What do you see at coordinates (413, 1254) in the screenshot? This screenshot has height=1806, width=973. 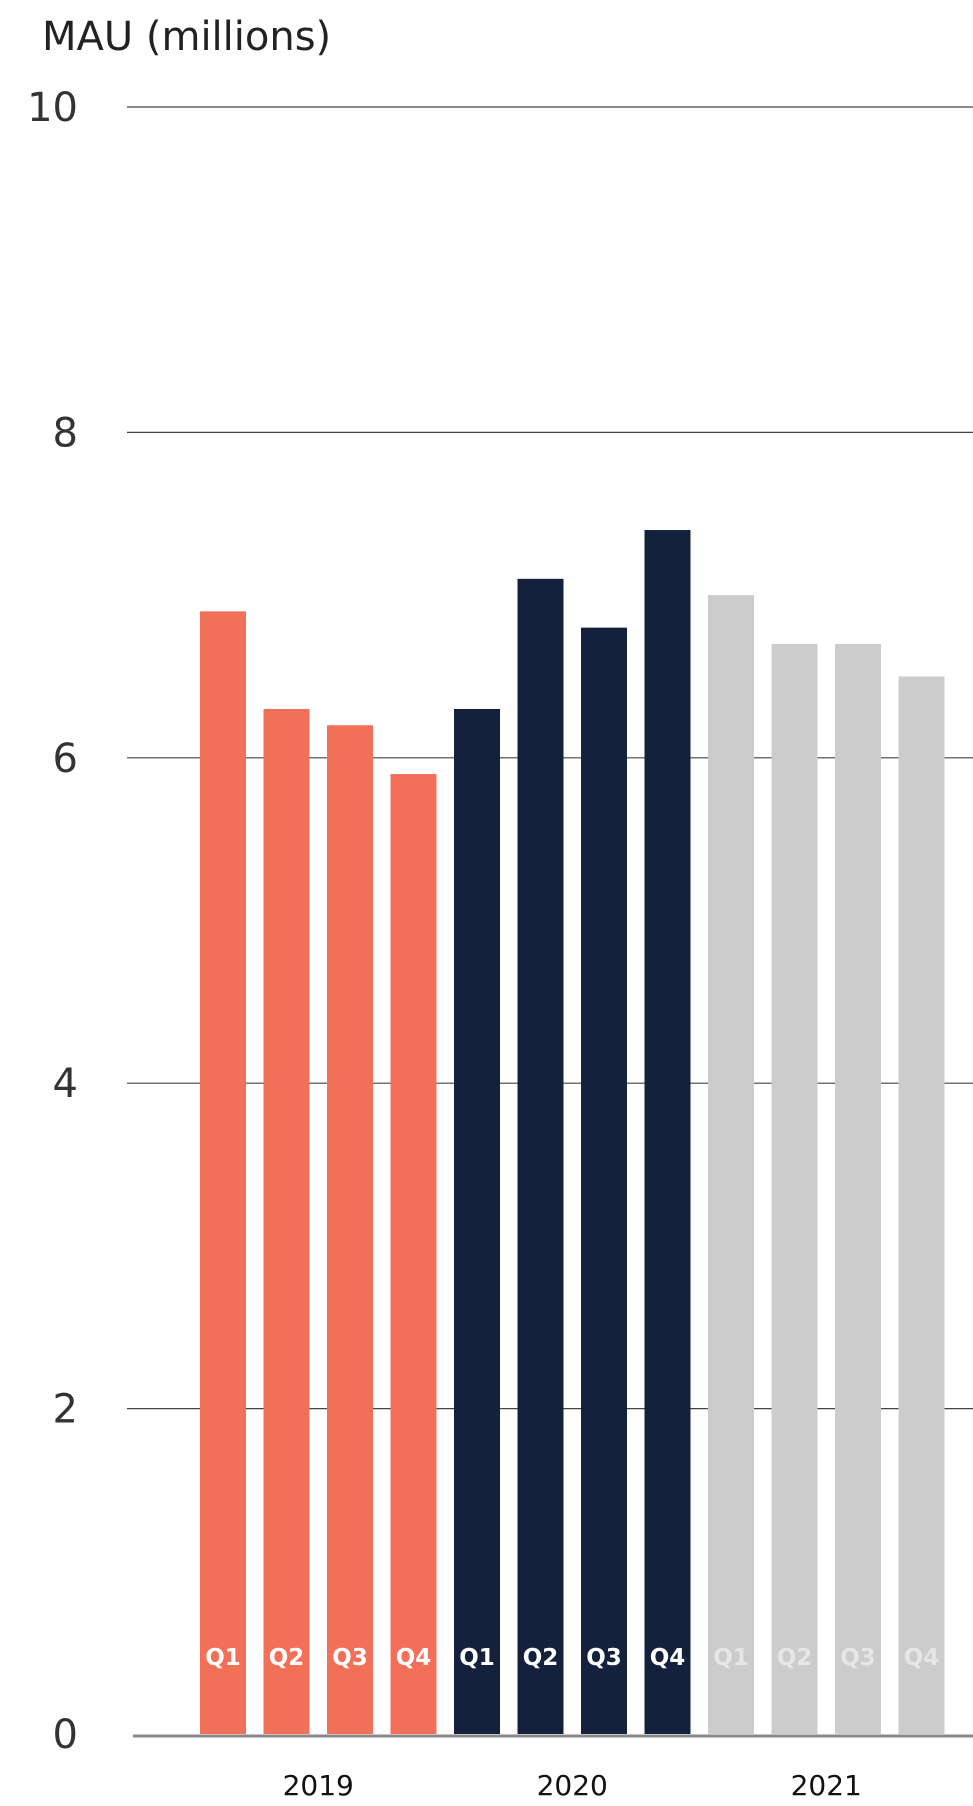 I see `bar-2019-q4` at bounding box center [413, 1254].